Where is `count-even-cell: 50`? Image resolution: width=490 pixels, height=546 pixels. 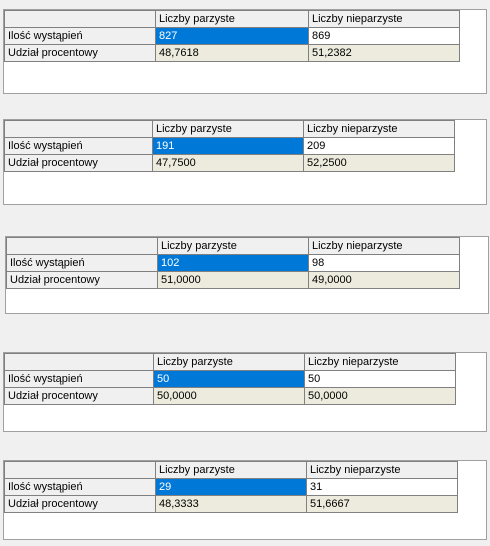
count-even-cell: 50 is located at coordinates (229, 379).